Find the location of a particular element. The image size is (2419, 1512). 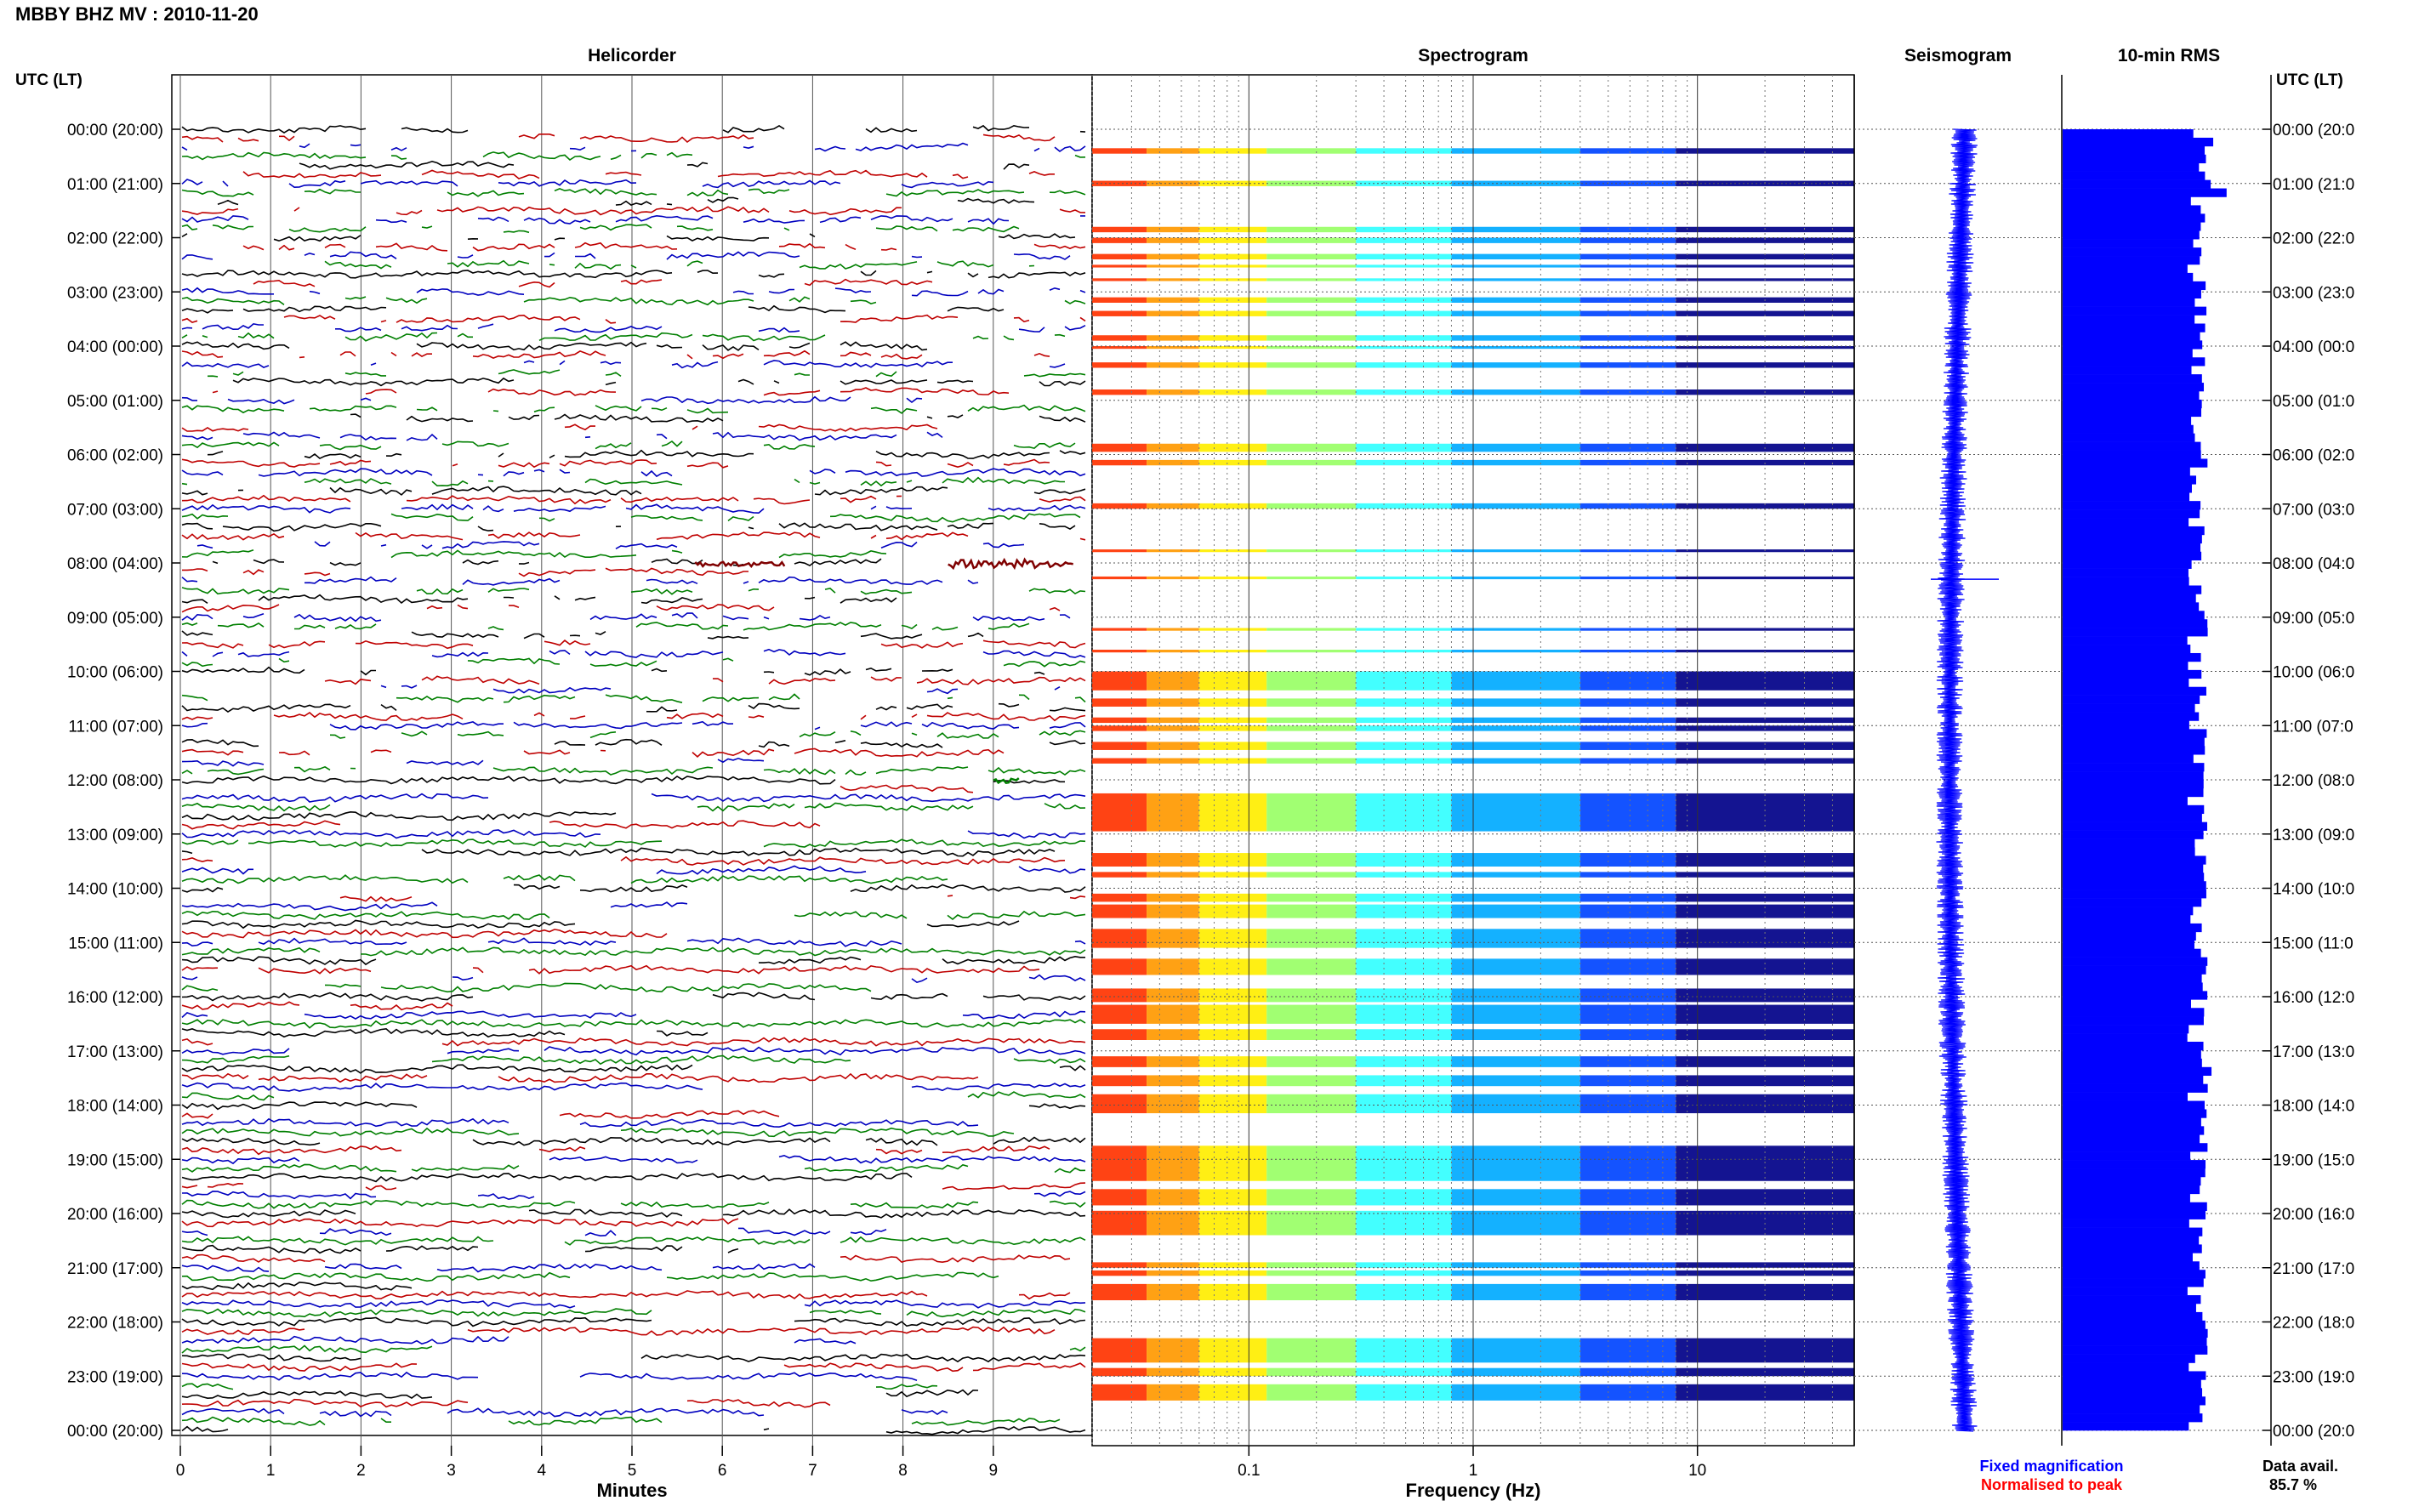

hour-label: 13:00 (09:00) is located at coordinates (115, 835).